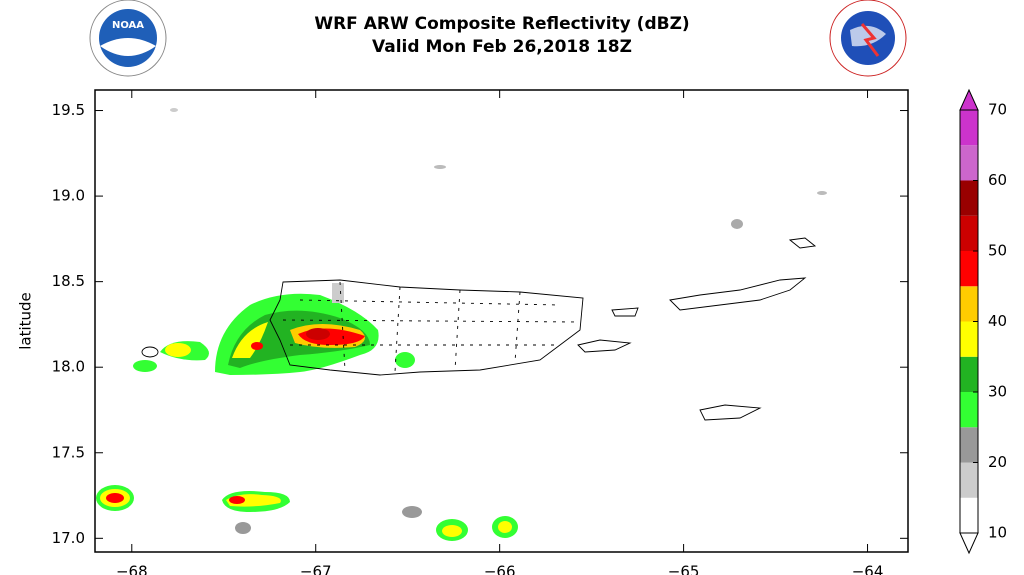  What do you see at coordinates (997, 392) in the screenshot?
I see `colorbar-tick-label: 30` at bounding box center [997, 392].